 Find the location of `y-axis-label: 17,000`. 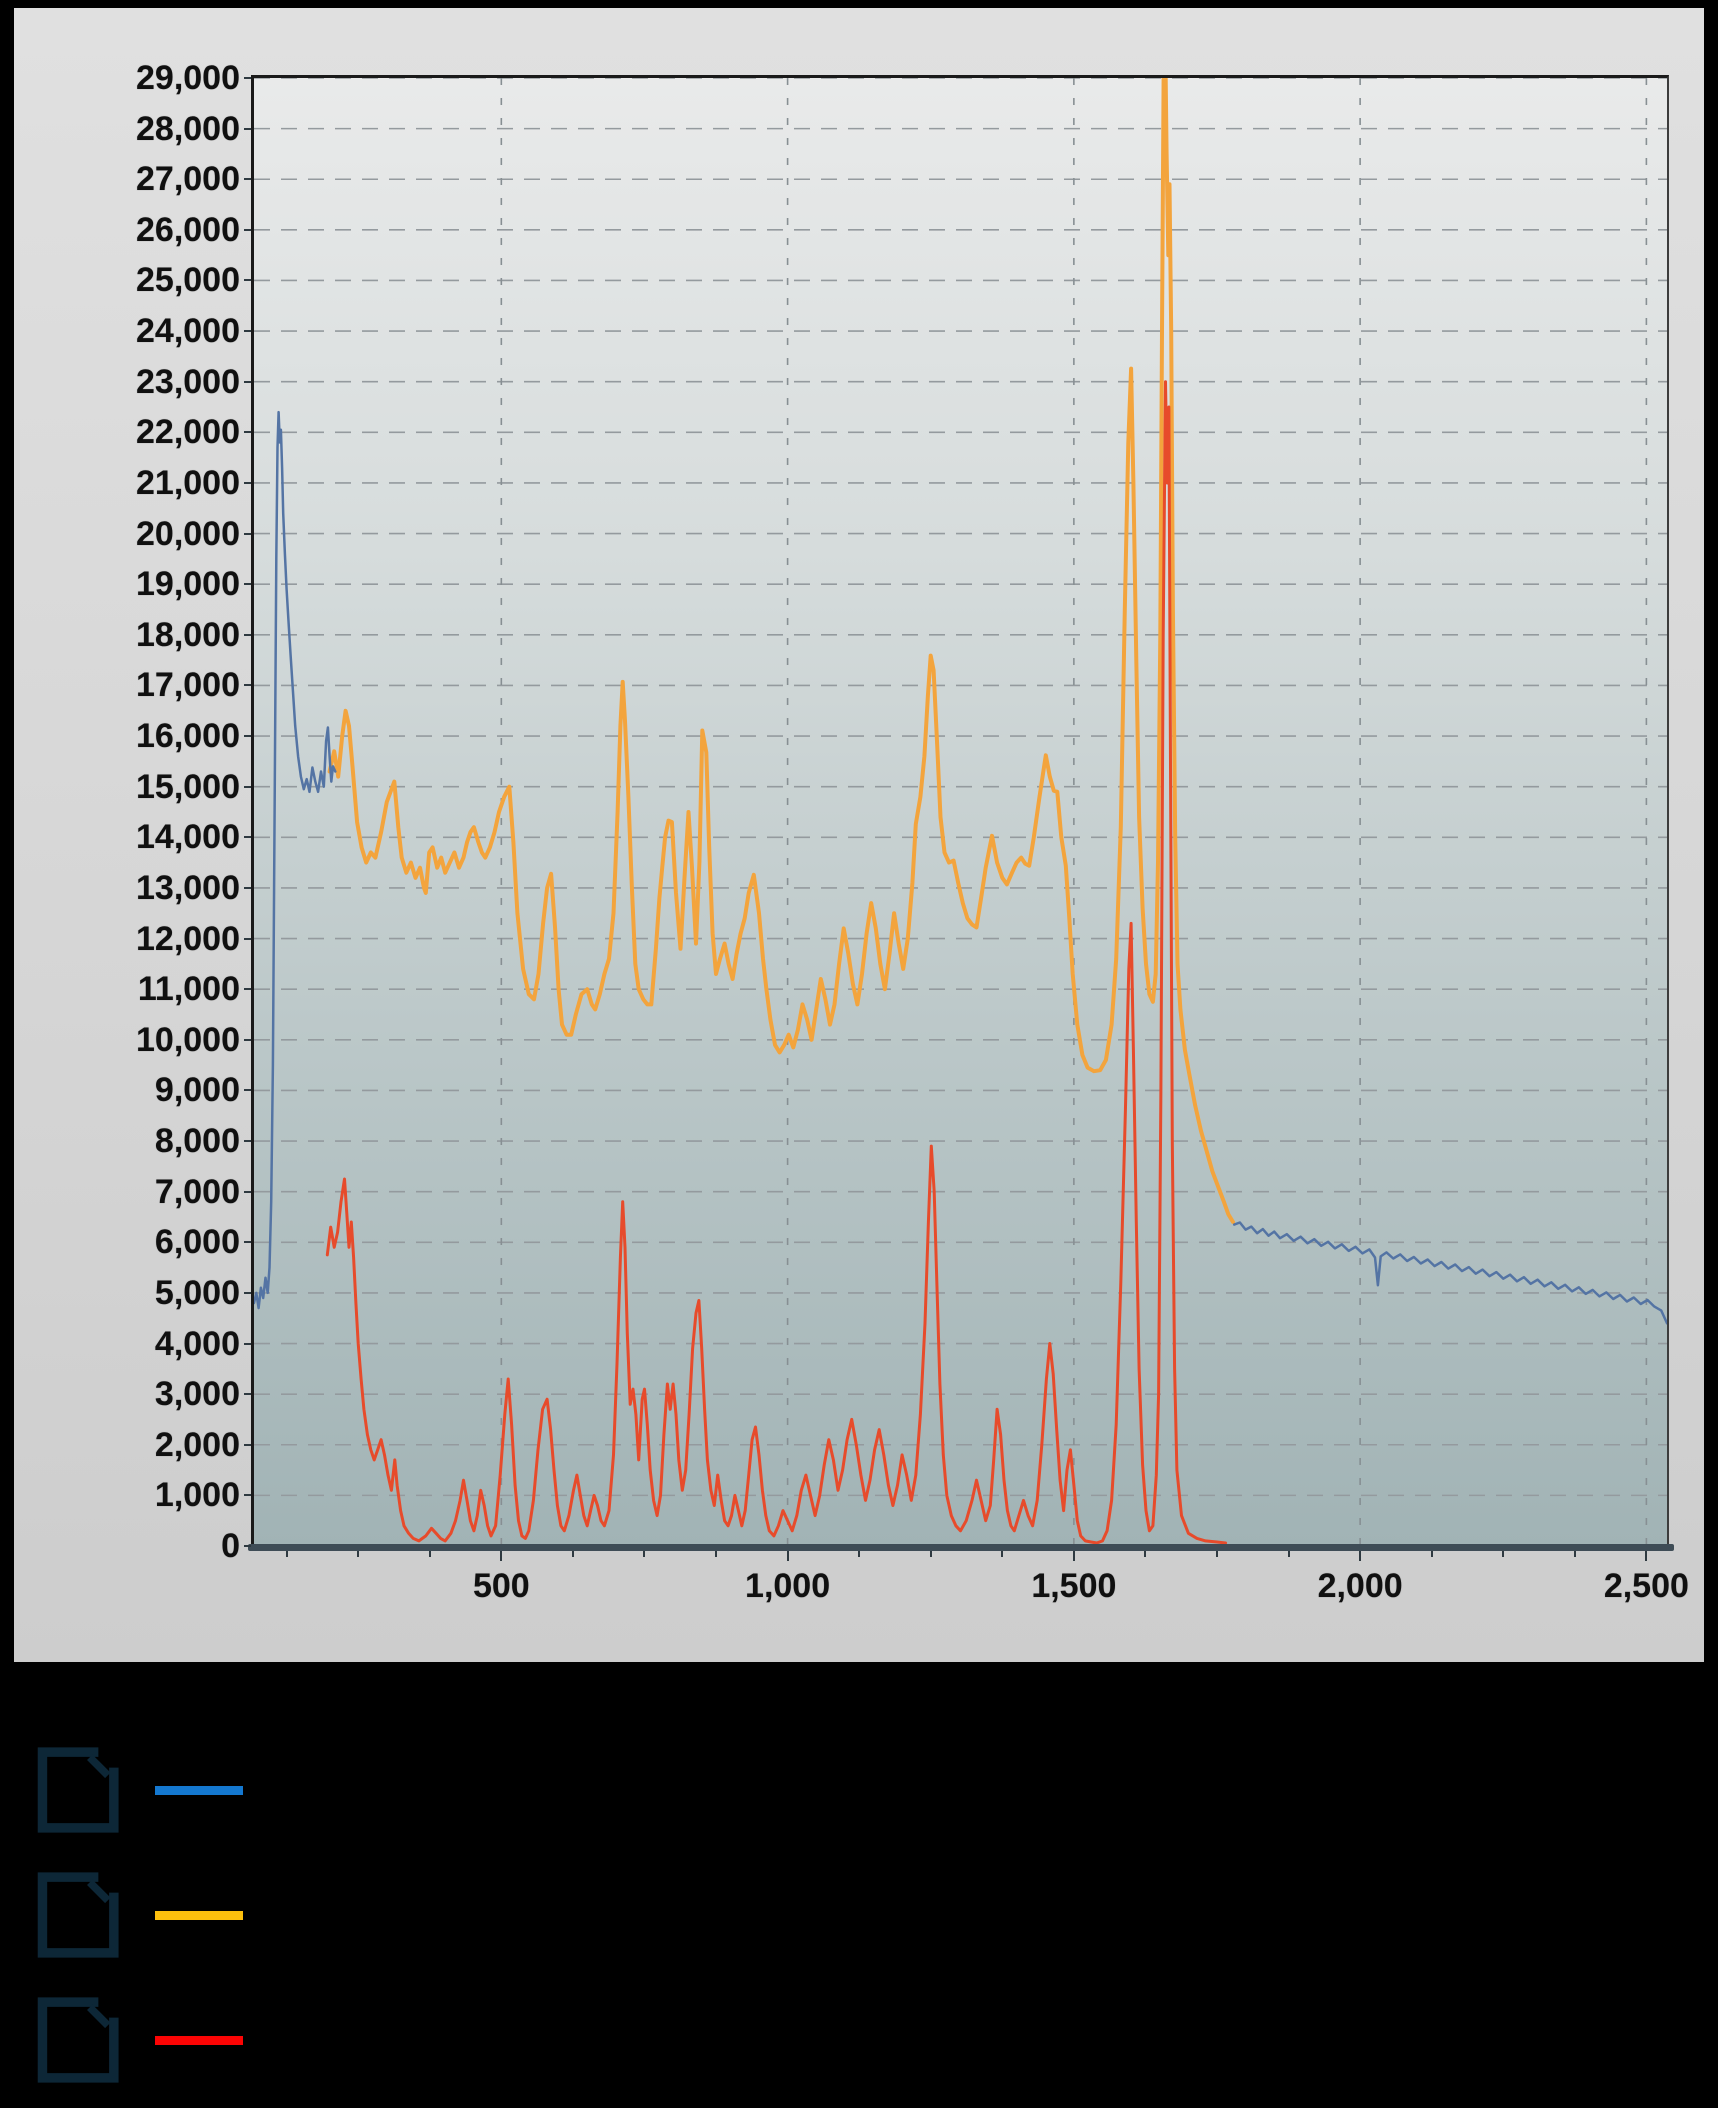

y-axis-label: 17,000 is located at coordinates (188, 685).